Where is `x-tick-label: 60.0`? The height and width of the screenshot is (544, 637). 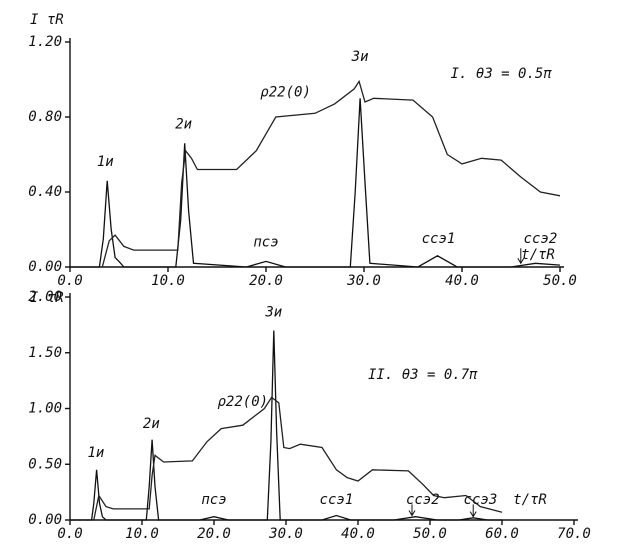
x-tick-label: 60.0 is located at coordinates (502, 534).